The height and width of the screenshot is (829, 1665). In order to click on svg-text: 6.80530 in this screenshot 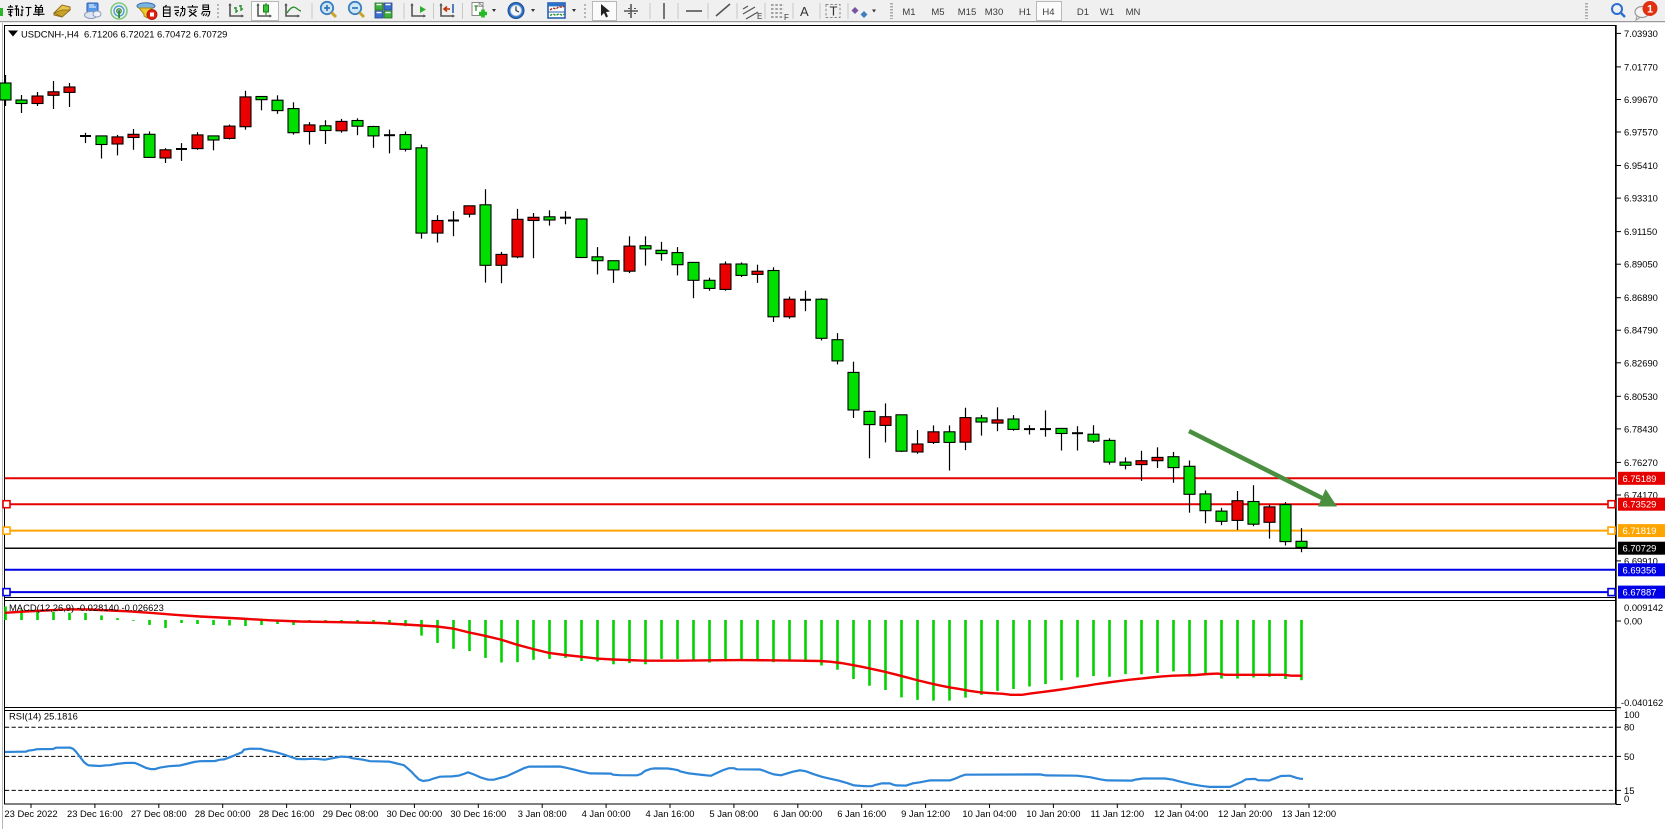, I will do `click(1641, 396)`.